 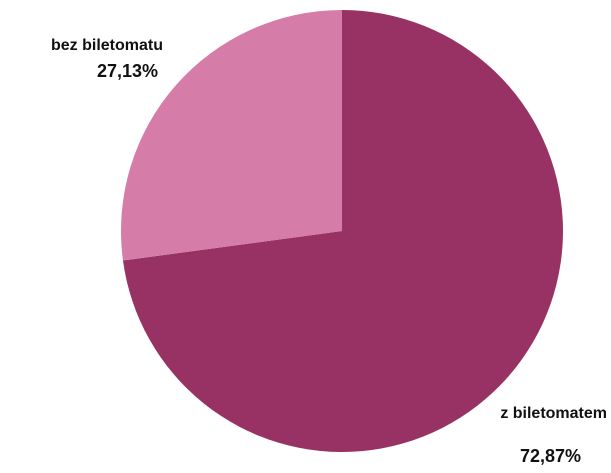 What do you see at coordinates (107, 59) in the screenshot?
I see `slice-label-group-bez-biletomatu: bez biletomatu 27,13%` at bounding box center [107, 59].